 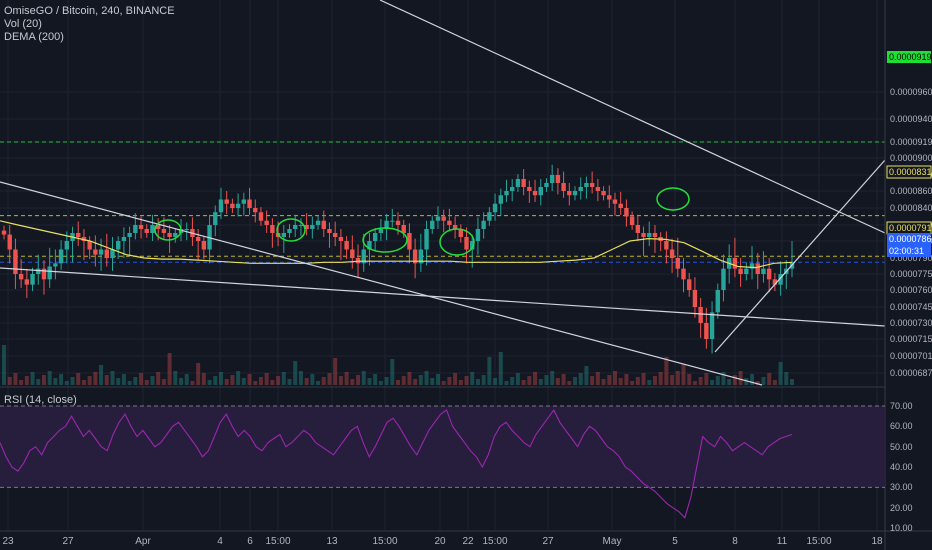 I want to click on x-tick-label: 13, so click(x=332, y=541).